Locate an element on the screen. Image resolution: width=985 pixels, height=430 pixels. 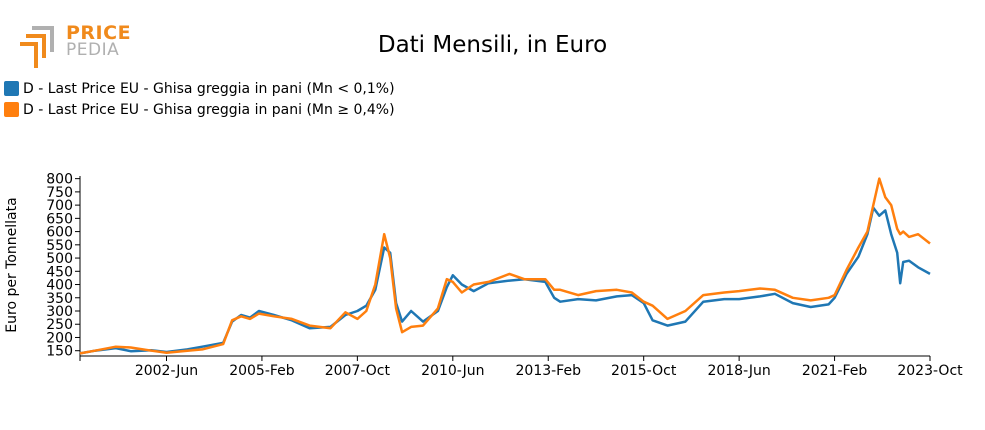
y-tick-label: 550 is located at coordinates (59, 246).